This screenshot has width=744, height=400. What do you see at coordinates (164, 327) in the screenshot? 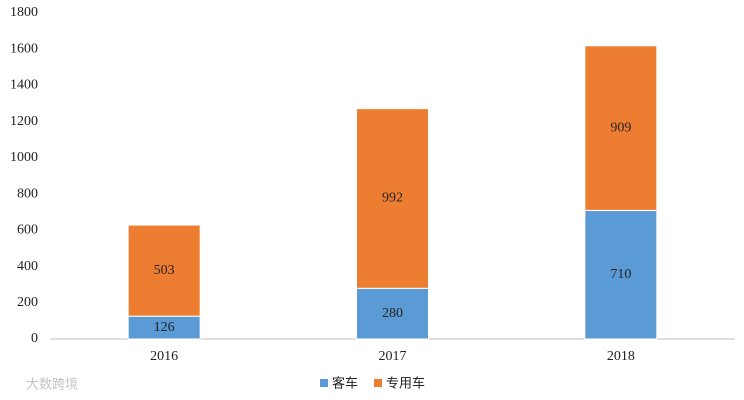
I see `data-label: 126` at bounding box center [164, 327].